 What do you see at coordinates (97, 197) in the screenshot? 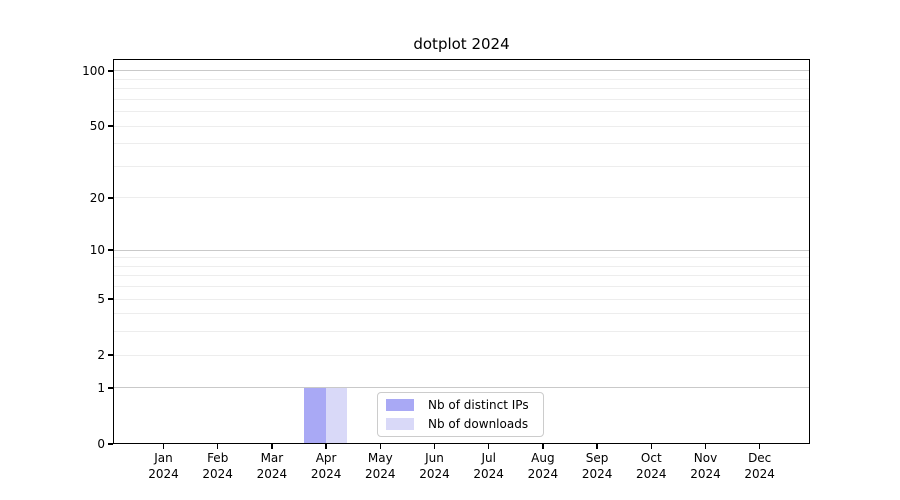
I see `y-tick-label: 20` at bounding box center [97, 197].